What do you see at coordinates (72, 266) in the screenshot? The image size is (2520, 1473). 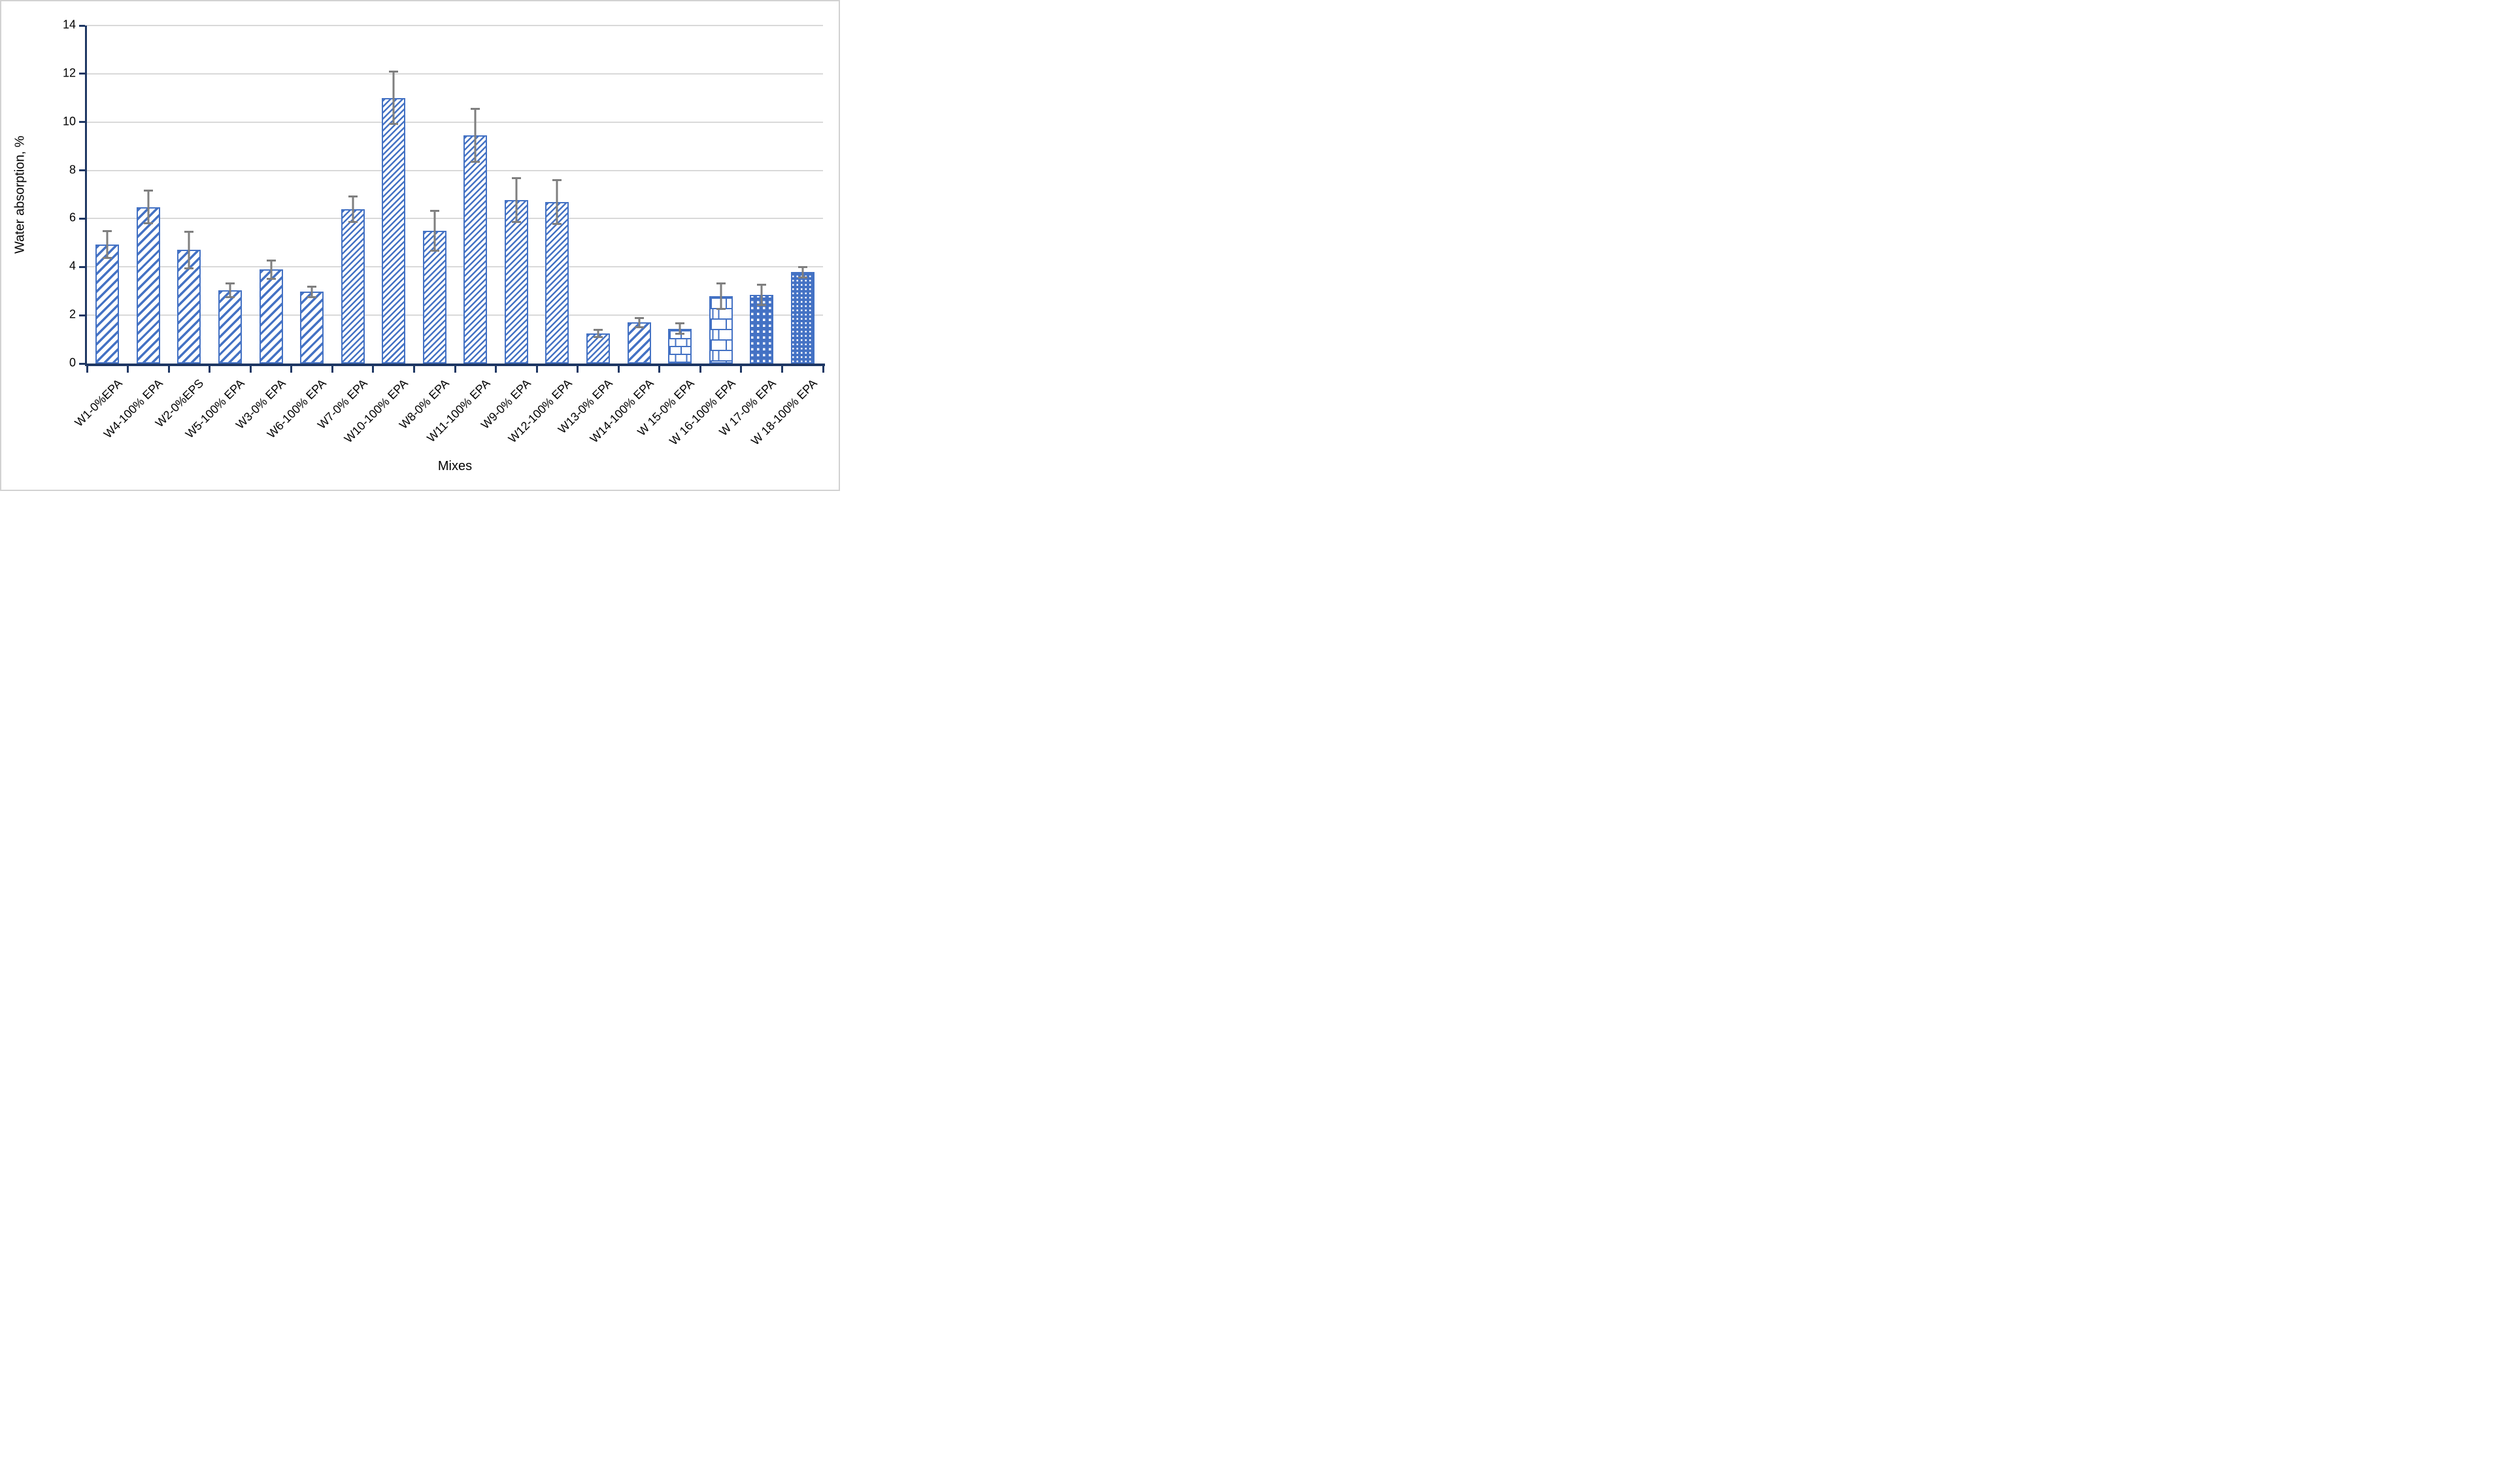 I see `y-tick-label: 4` at bounding box center [72, 266].